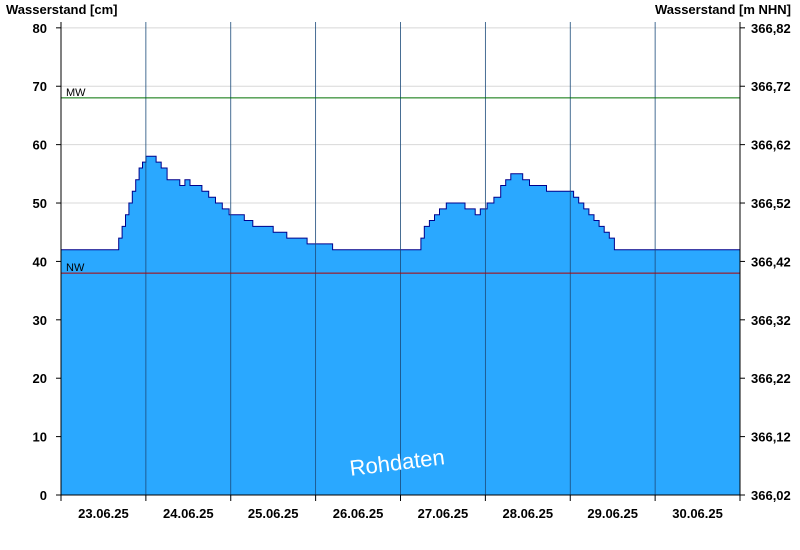 The height and width of the screenshot is (550, 800). What do you see at coordinates (771, 261) in the screenshot?
I see `right-tick-label: 366,42` at bounding box center [771, 261].